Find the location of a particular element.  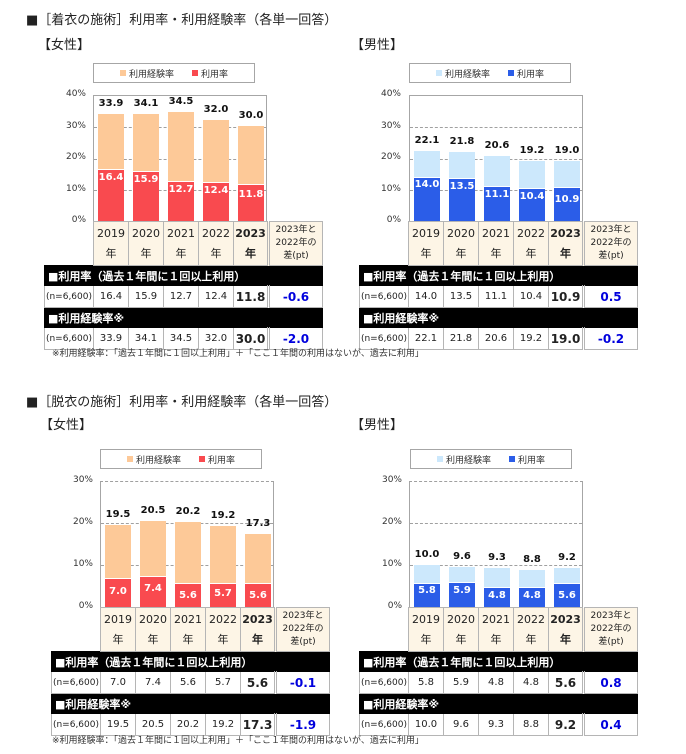

usage-value: 7.4 is located at coordinates (153, 682).